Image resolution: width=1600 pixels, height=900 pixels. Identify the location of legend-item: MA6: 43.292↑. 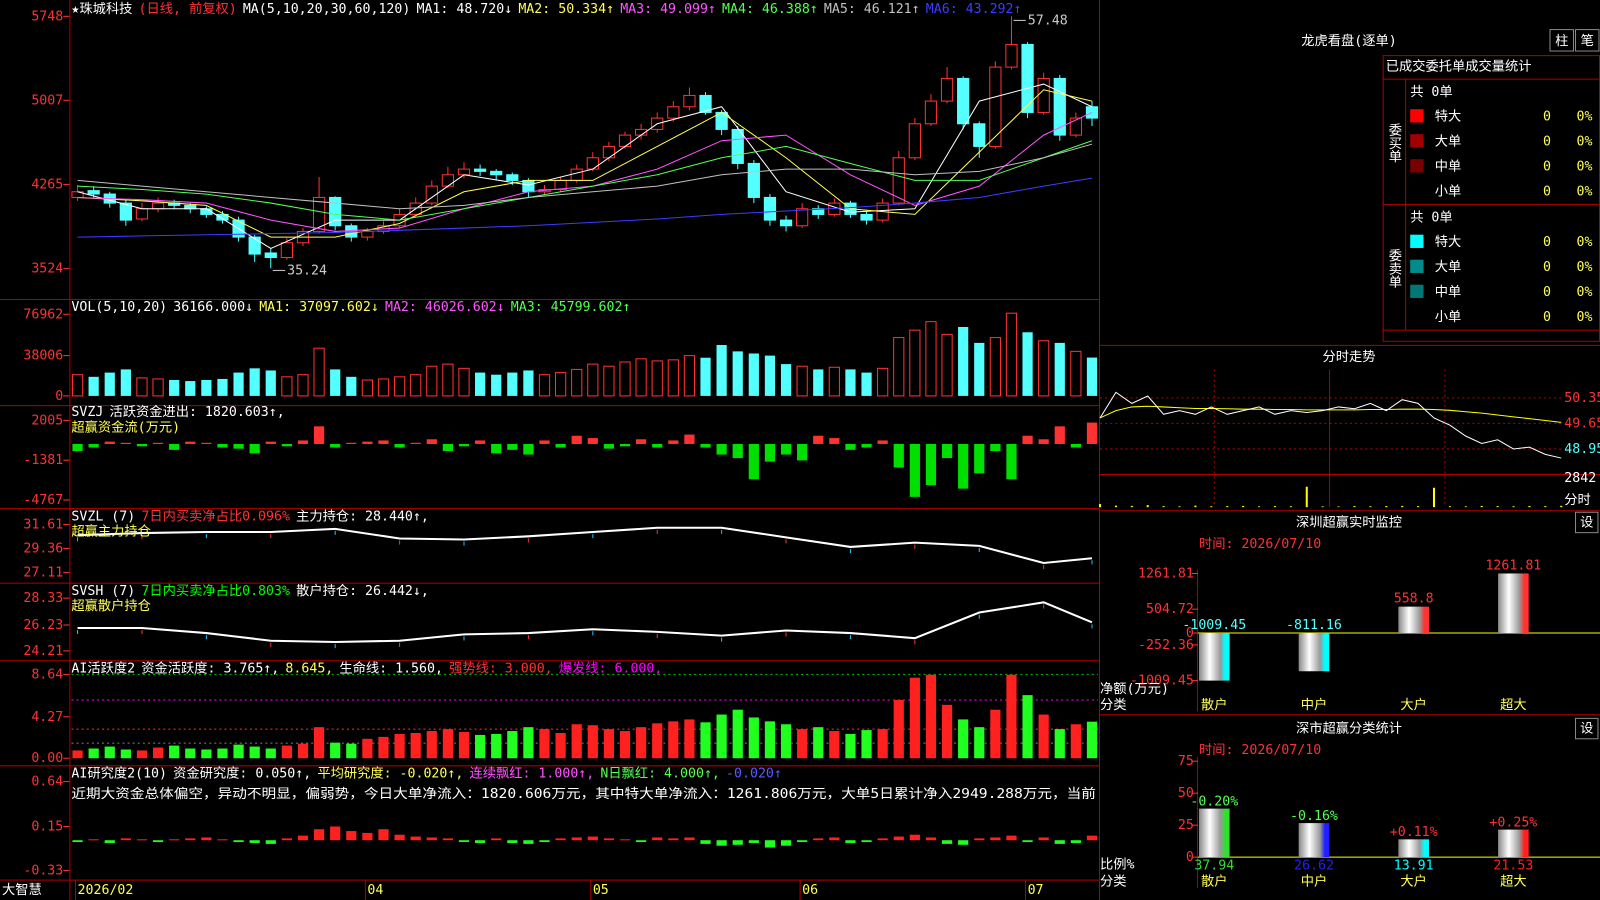
(974, 9).